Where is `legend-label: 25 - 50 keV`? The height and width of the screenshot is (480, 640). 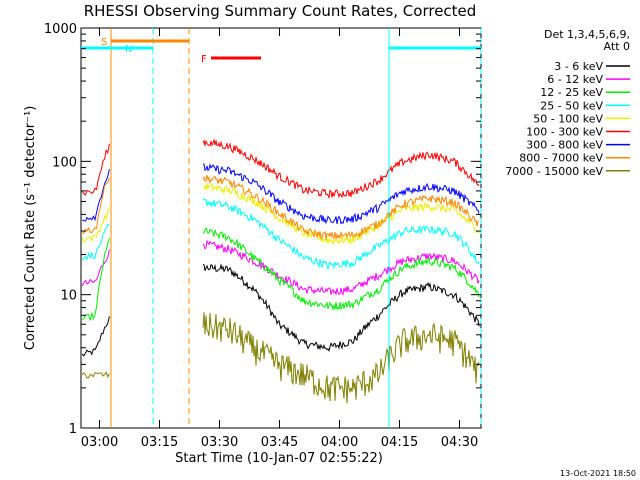
legend-label: 25 - 50 keV is located at coordinates (571, 105).